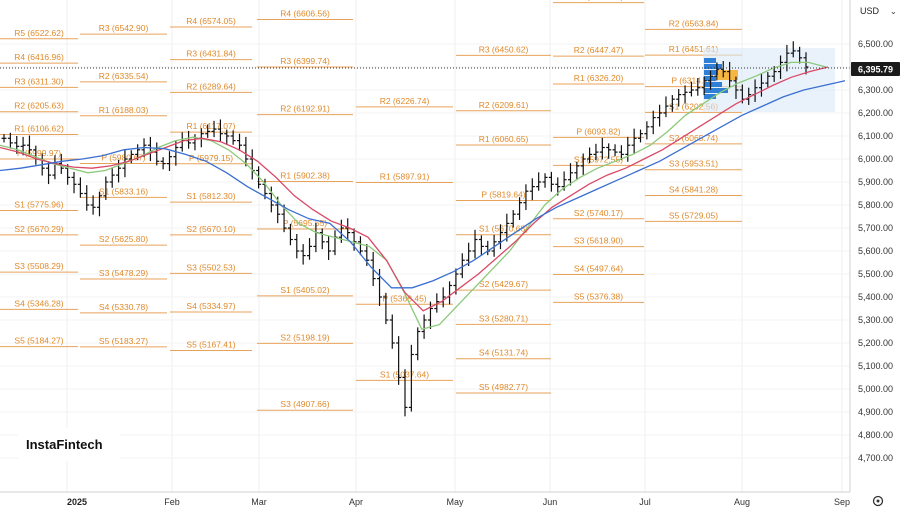 This screenshot has width=900, height=510. I want to click on pivot-label: S1 (5670.68), so click(503, 229).